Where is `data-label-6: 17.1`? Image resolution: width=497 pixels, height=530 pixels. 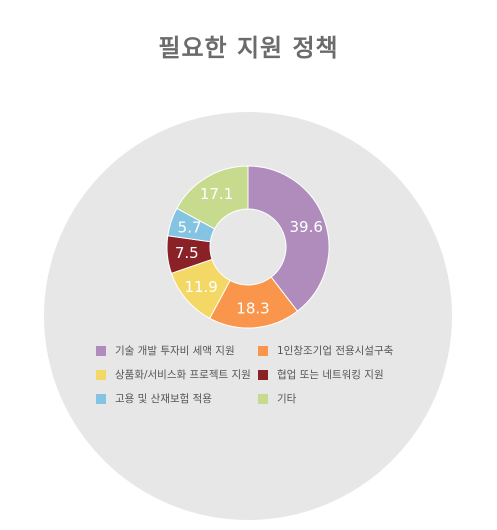
data-label-6: 17.1 is located at coordinates (216, 194).